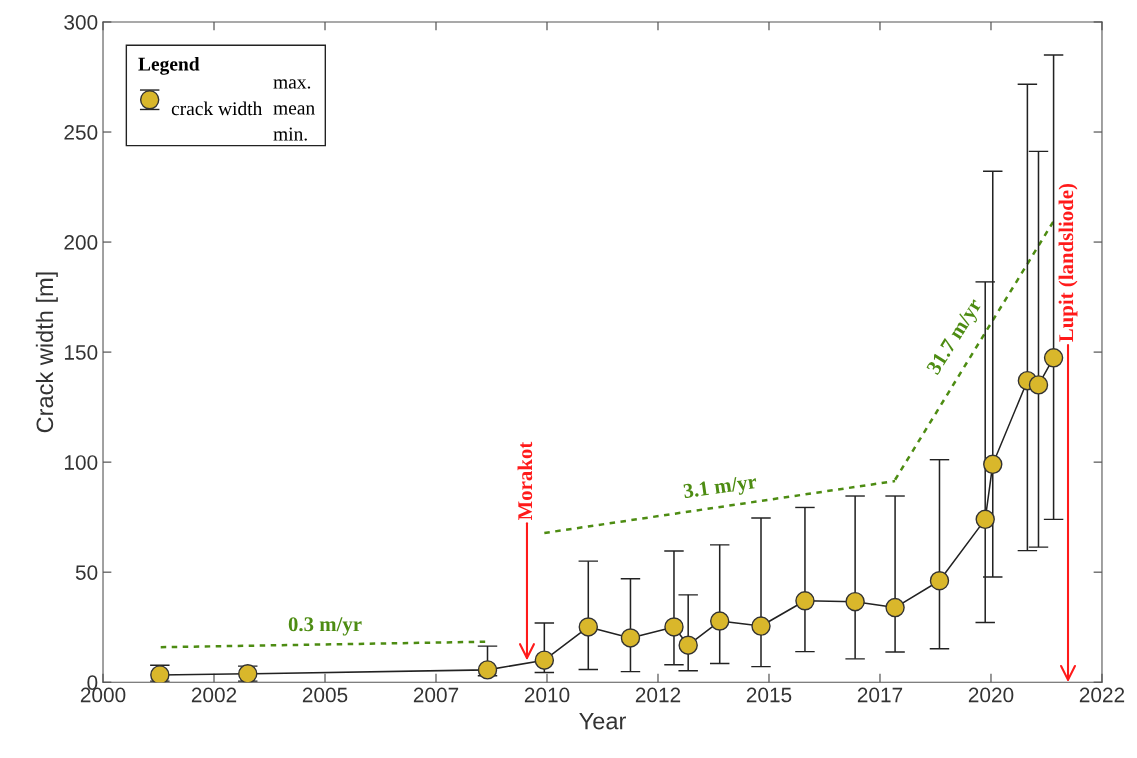  What do you see at coordinates (991, 695) in the screenshot?
I see `x-tick-label: 2020` at bounding box center [991, 695].